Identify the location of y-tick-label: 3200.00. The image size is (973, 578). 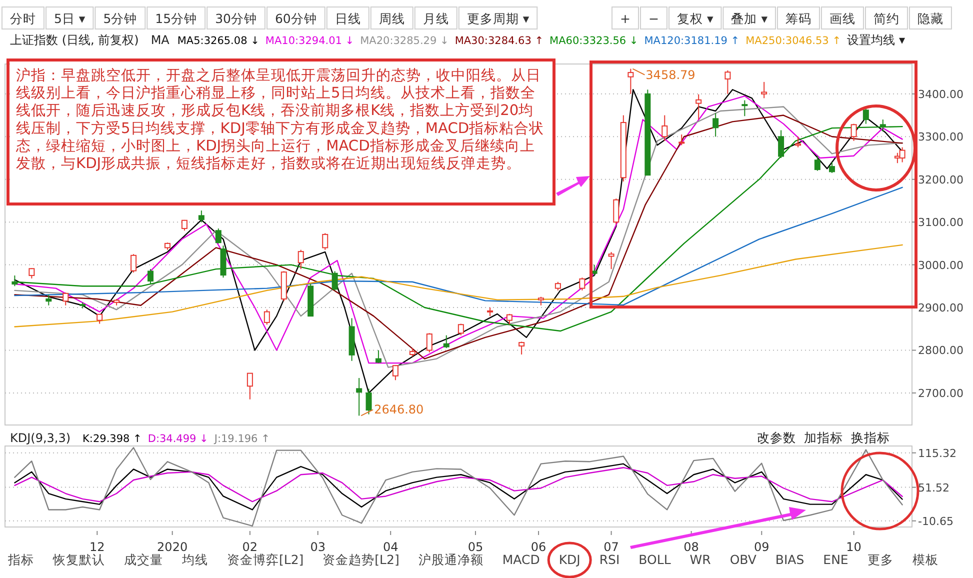
(941, 179).